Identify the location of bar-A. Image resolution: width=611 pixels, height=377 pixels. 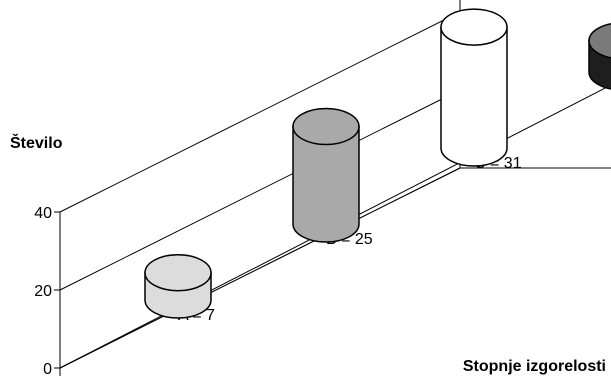
(178, 286).